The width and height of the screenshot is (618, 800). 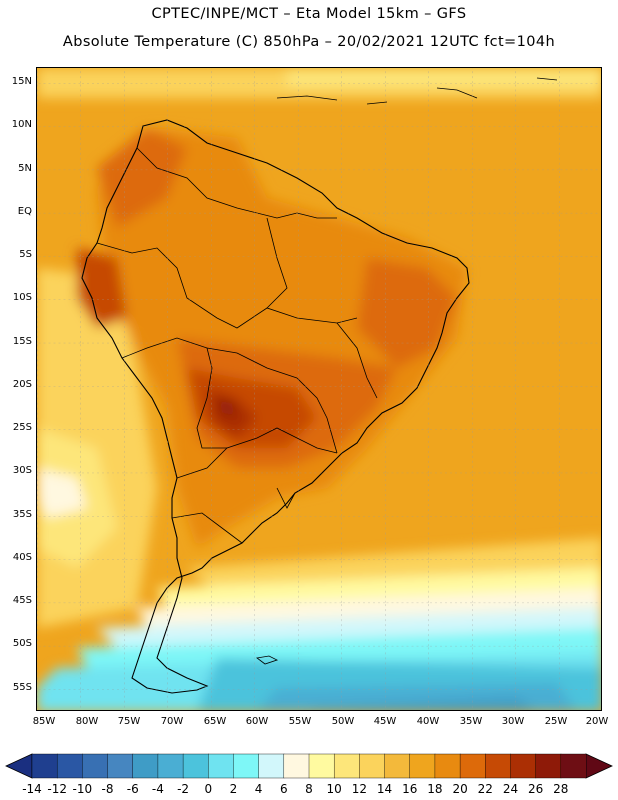 What do you see at coordinates (57, 789) in the screenshot?
I see `colorbar-tick-label: -12` at bounding box center [57, 789].